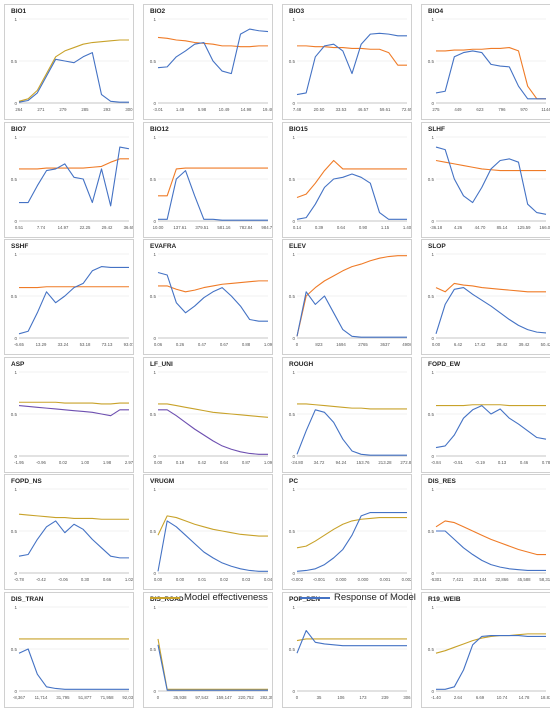 This screenshot has width=550, height=708. Describe the element at coordinates (458, 697) in the screenshot. I see `x-tick-label: 2.64` at that location.